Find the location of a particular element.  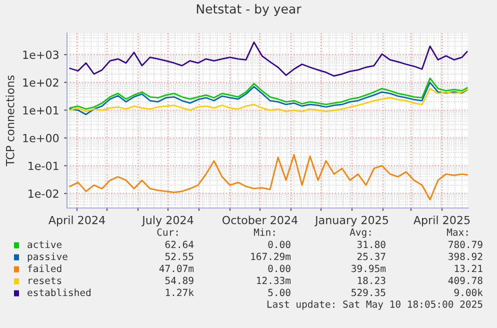

text: 18.23 is located at coordinates (372, 280).